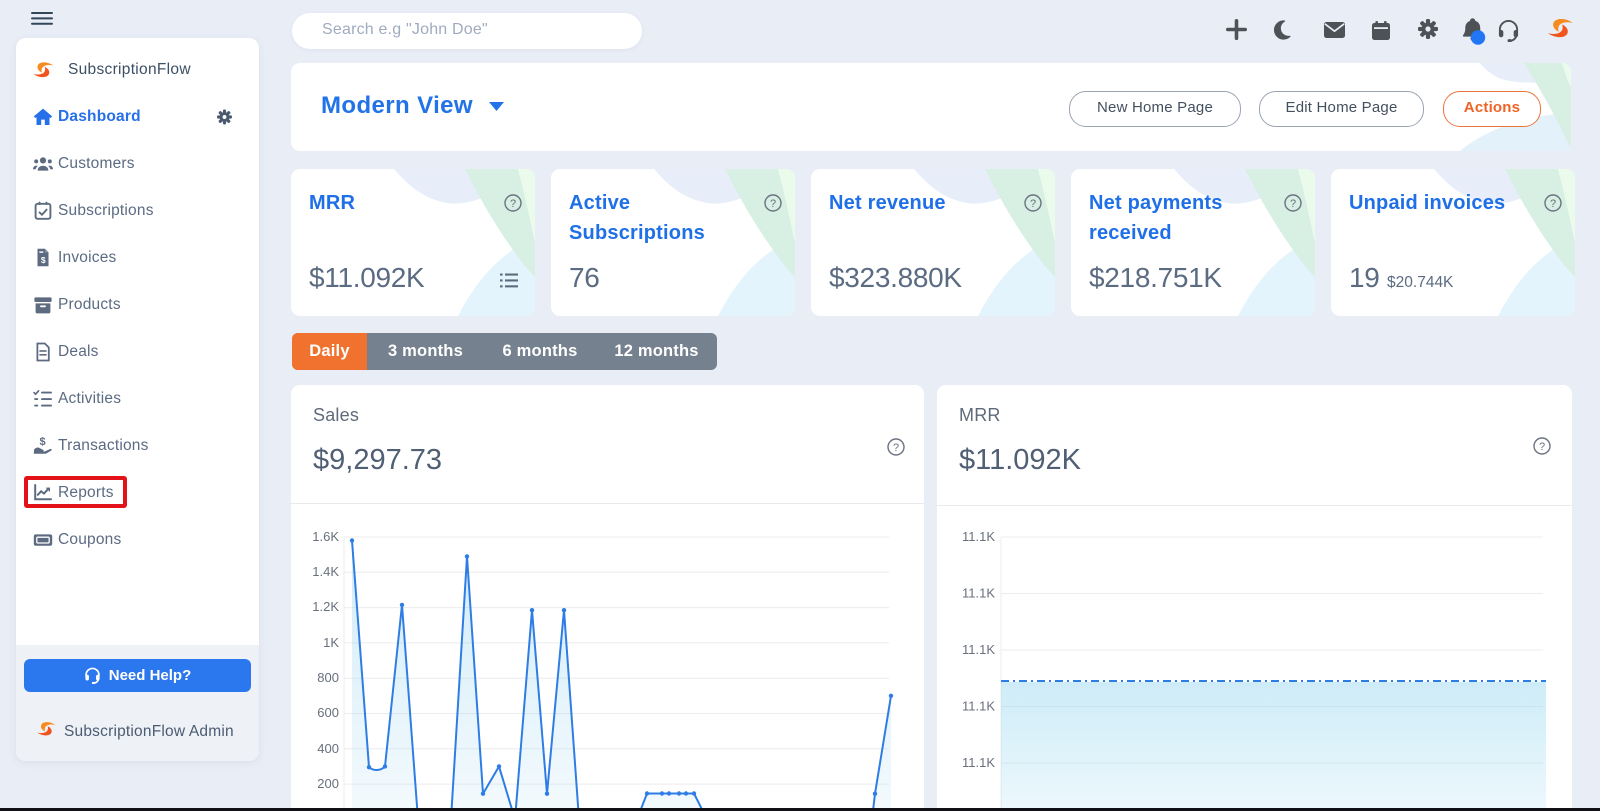  What do you see at coordinates (325, 606) in the screenshot?
I see `svg-text: 1.2K` at bounding box center [325, 606].